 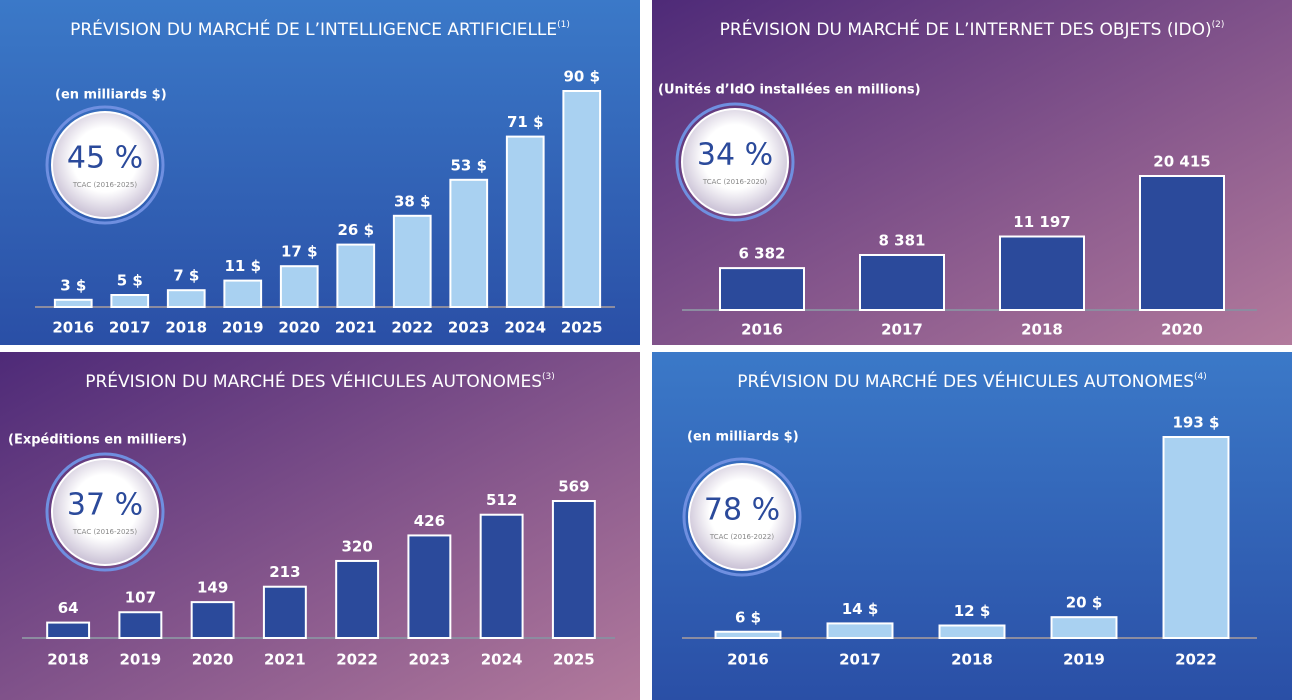 What do you see at coordinates (97, 440) in the screenshot?
I see `subtitle: (Expéditions en milliers)` at bounding box center [97, 440].